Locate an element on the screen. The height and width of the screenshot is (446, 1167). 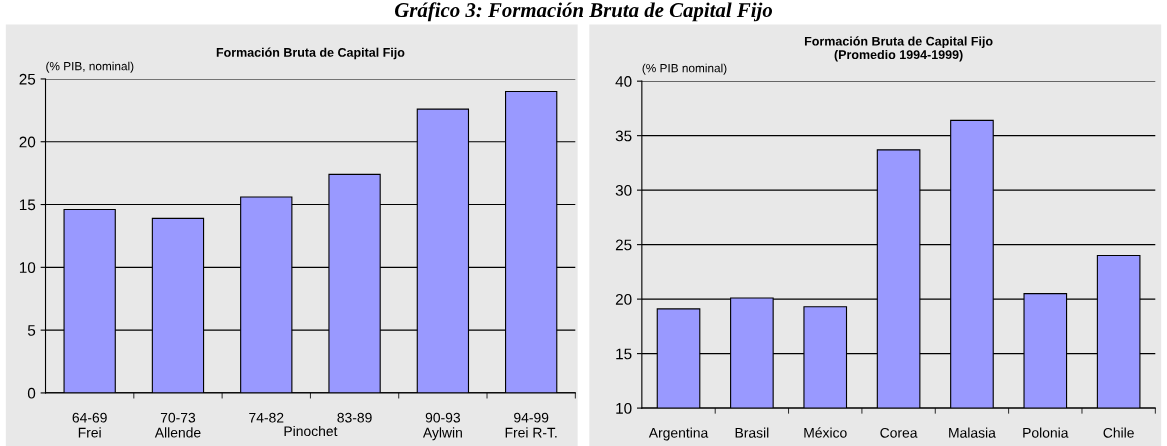
y-tick-label: 30 is located at coordinates (623, 190).